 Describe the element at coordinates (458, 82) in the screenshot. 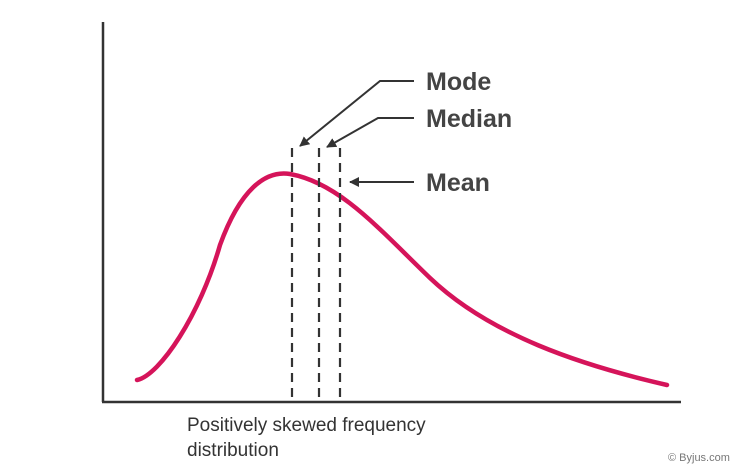

I see `mode-label: Mode` at that location.